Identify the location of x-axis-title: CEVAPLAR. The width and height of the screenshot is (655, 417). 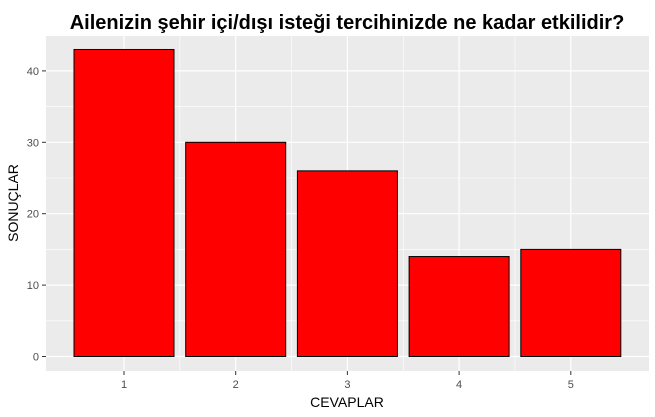
(347, 402).